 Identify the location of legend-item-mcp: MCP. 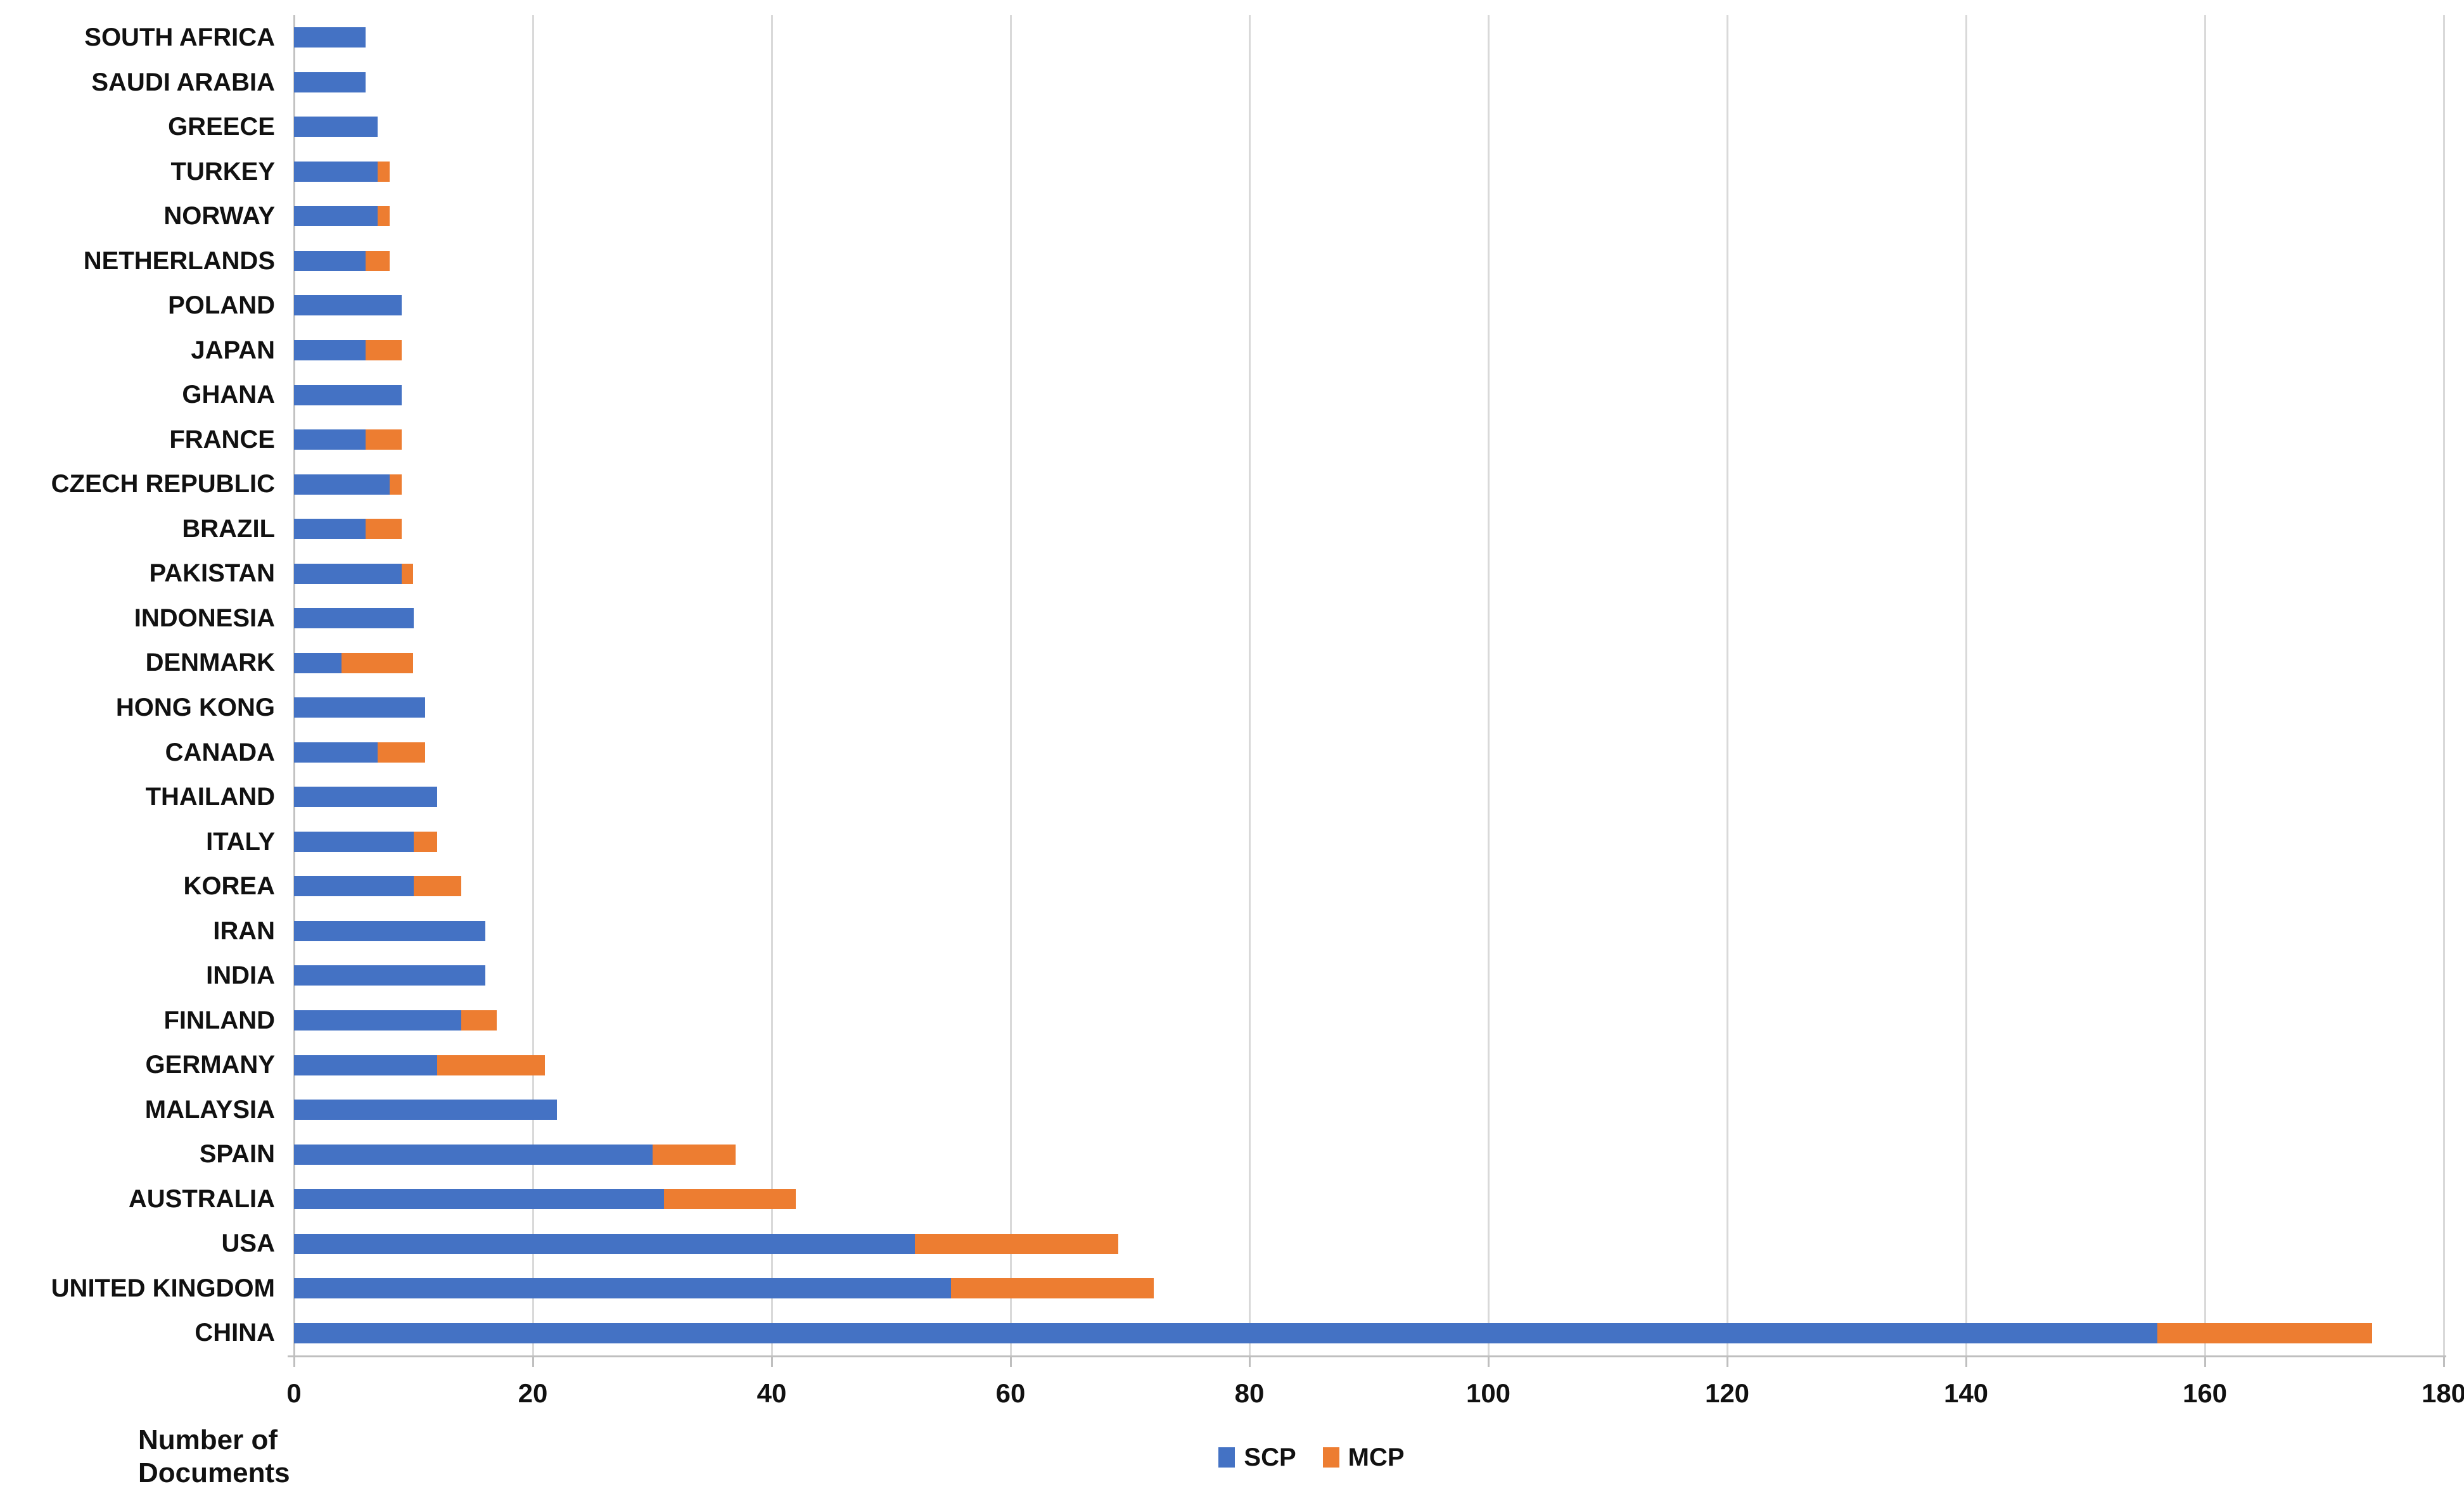
(1364, 1457).